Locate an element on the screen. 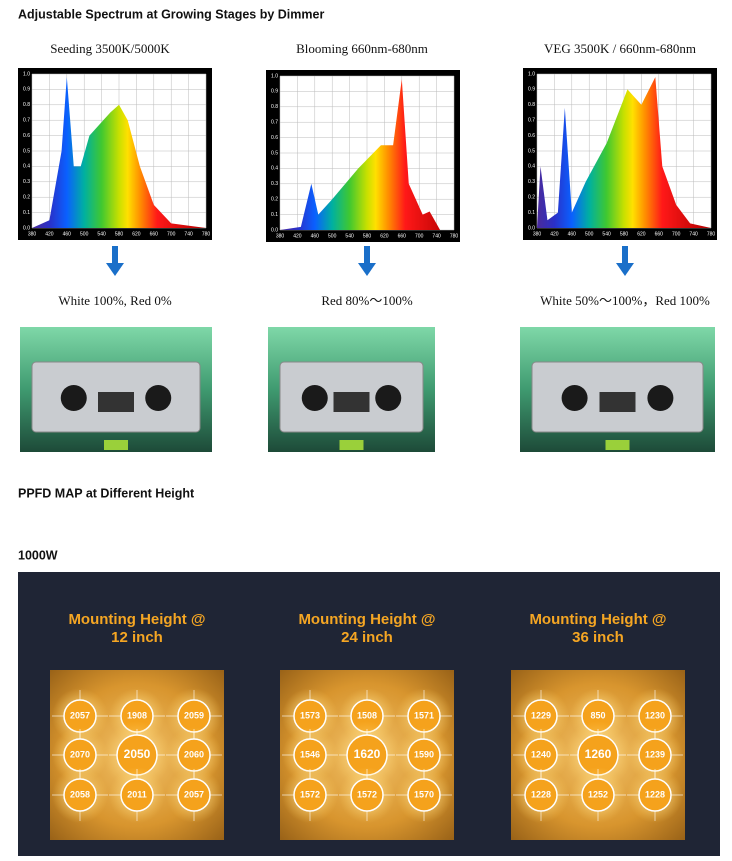 The image size is (732, 861). ppfd-value: 2059 is located at coordinates (194, 715).